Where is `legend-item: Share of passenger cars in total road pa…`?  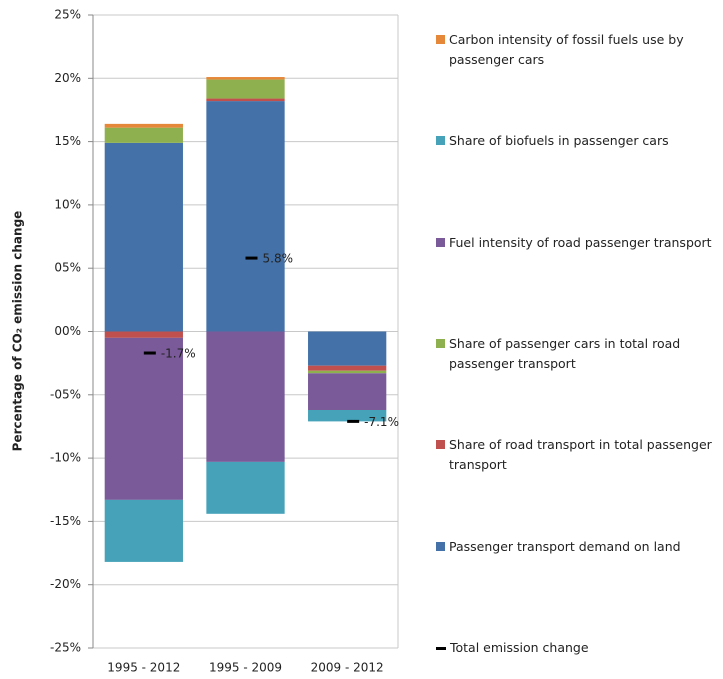 legend-item: Share of passenger cars in total road pa… is located at coordinates (579, 354).